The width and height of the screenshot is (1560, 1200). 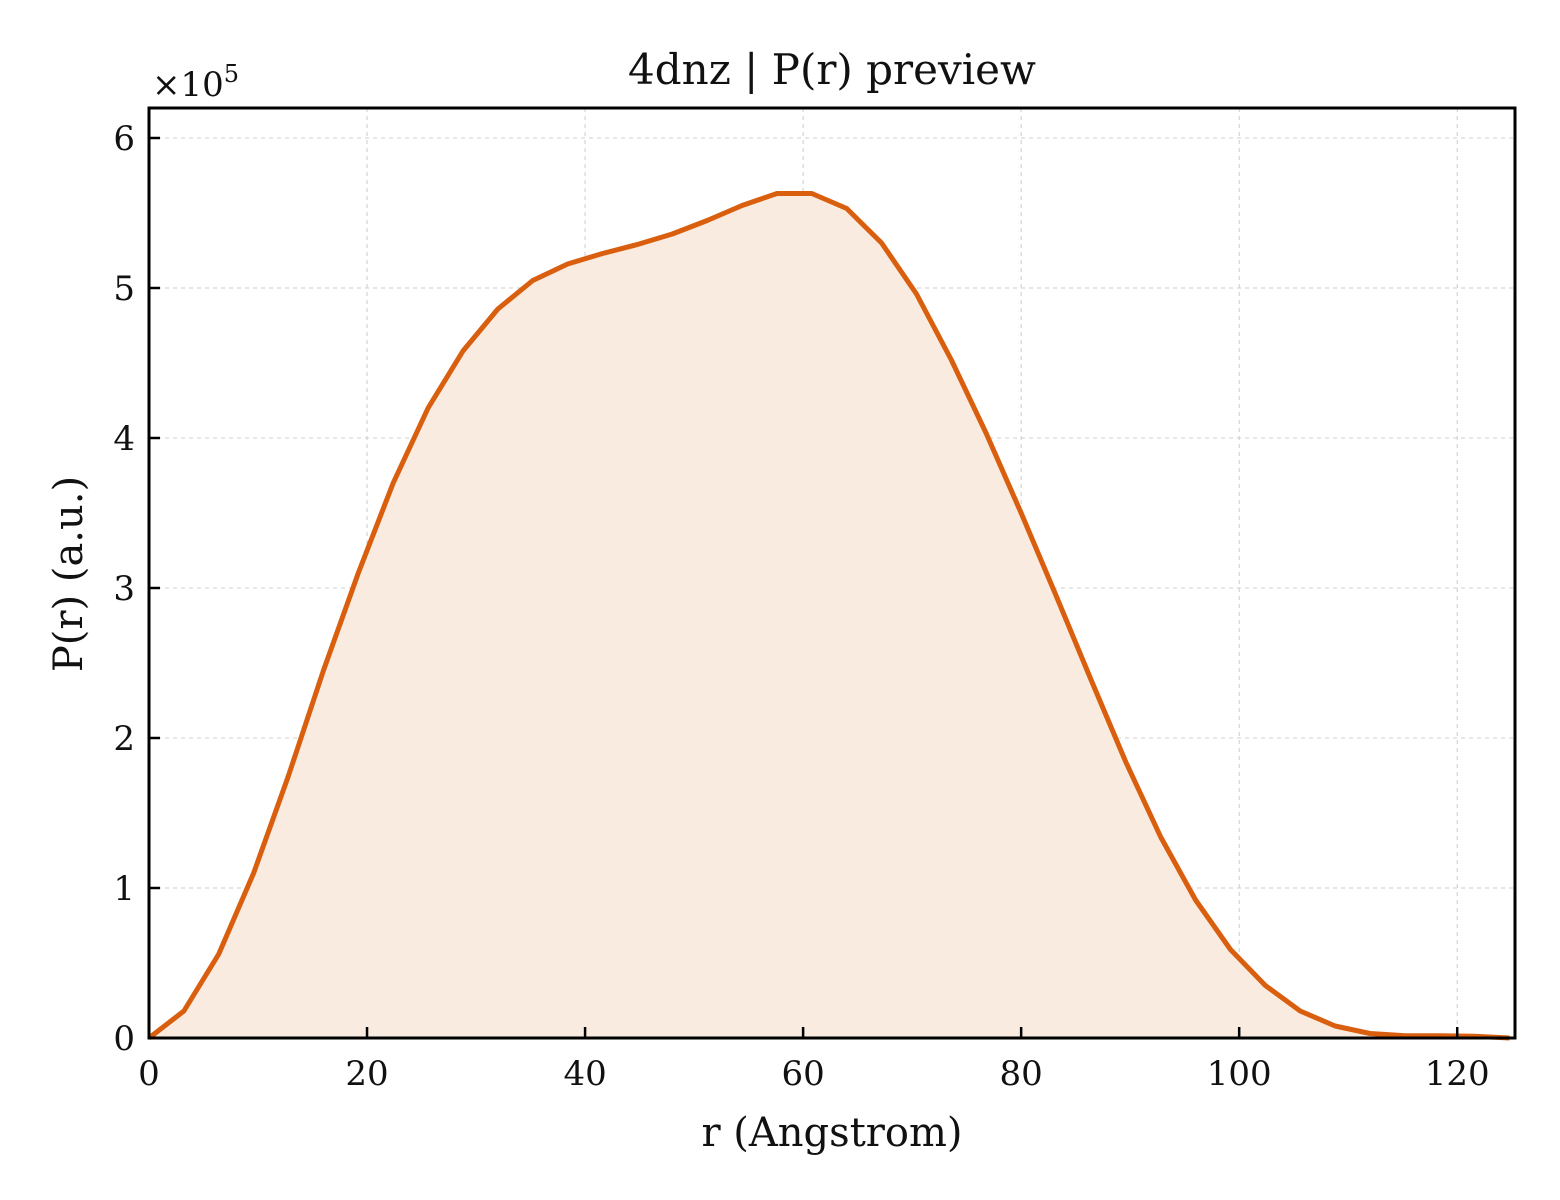 What do you see at coordinates (366, 1074) in the screenshot?
I see `x-tick-label: 20` at bounding box center [366, 1074].